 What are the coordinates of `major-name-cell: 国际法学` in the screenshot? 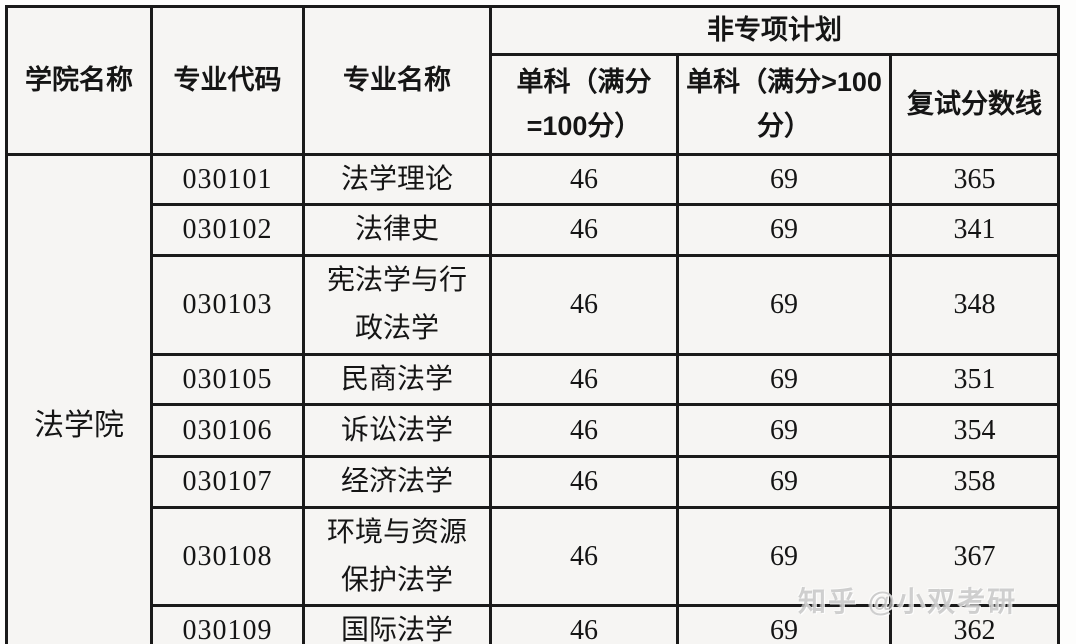 It's located at (397, 624).